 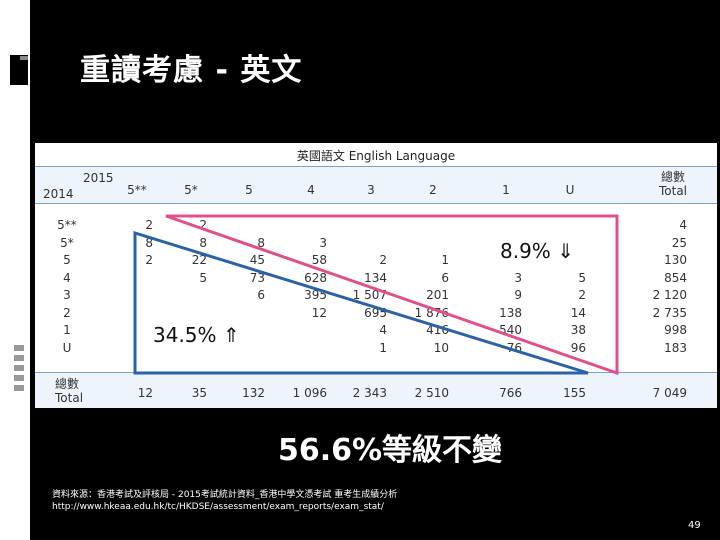 I want to click on table-cell: 14, so click(x=578, y=312).